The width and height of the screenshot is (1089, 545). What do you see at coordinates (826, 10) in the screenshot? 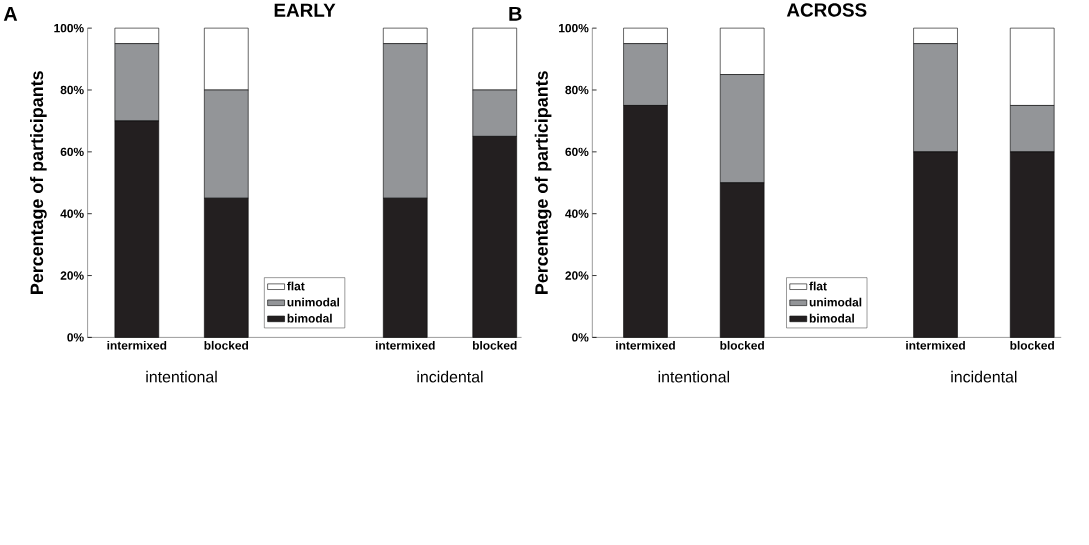
I see `chart-title: ACROSS` at bounding box center [826, 10].